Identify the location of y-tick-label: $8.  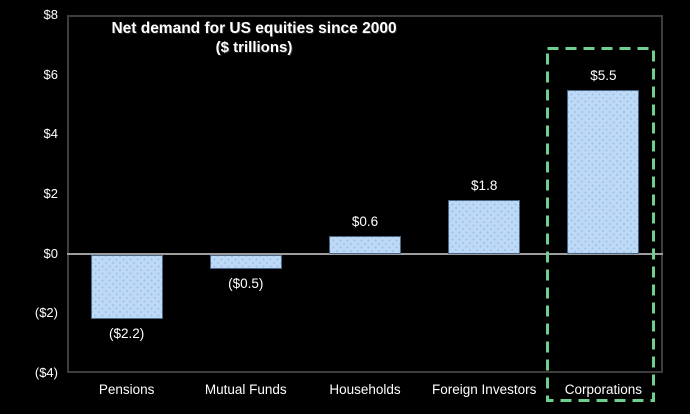
(50, 14).